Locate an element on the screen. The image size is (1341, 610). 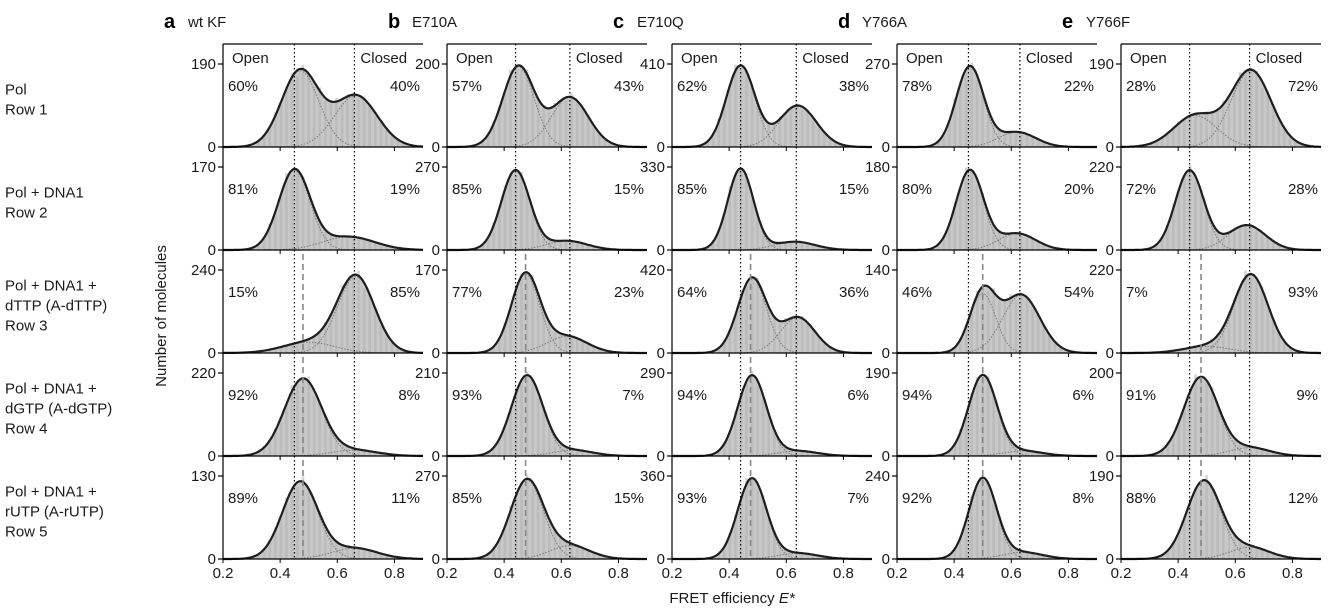
closed-percentage: 15% is located at coordinates (629, 189).